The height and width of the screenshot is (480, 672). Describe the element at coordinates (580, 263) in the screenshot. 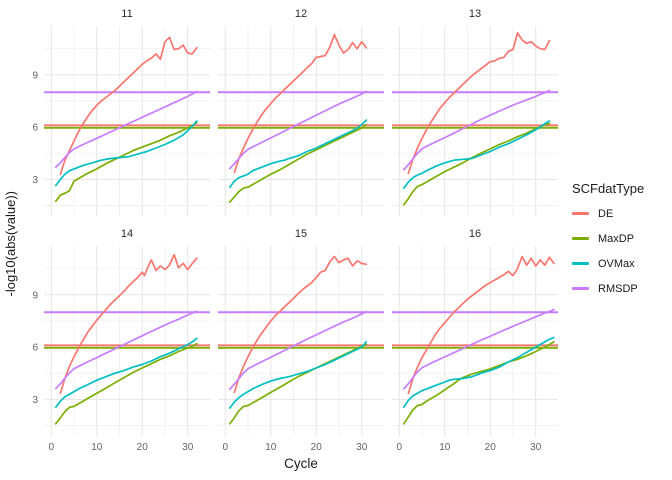

I see `legend-key-line-ovmax` at that location.